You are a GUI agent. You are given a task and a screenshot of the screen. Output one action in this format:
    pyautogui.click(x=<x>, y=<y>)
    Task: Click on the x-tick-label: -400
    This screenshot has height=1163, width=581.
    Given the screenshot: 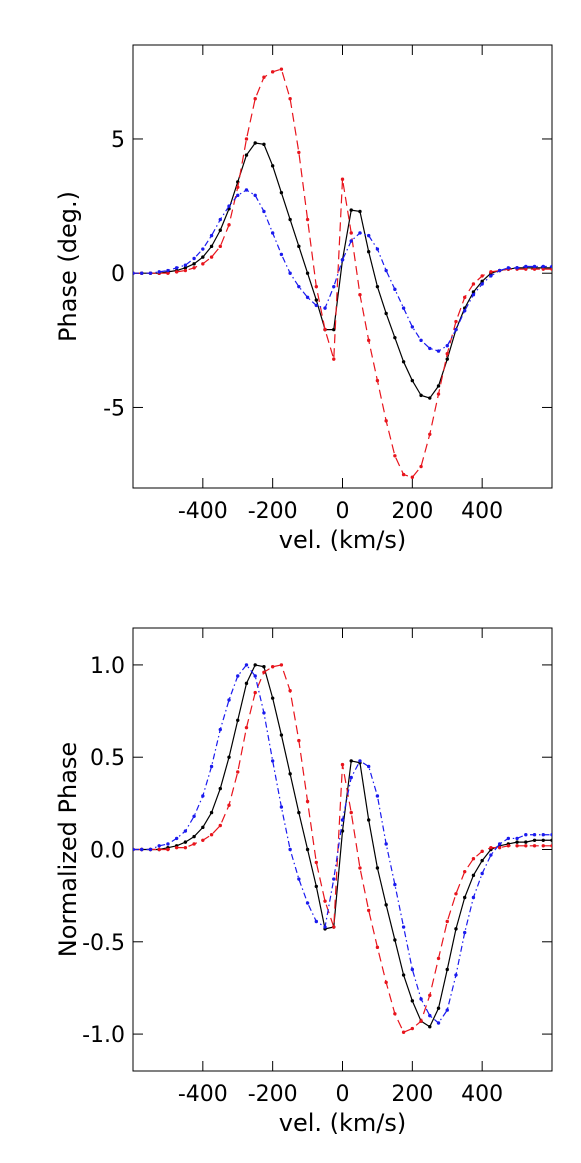 What is the action you would take?
    pyautogui.click(x=203, y=511)
    